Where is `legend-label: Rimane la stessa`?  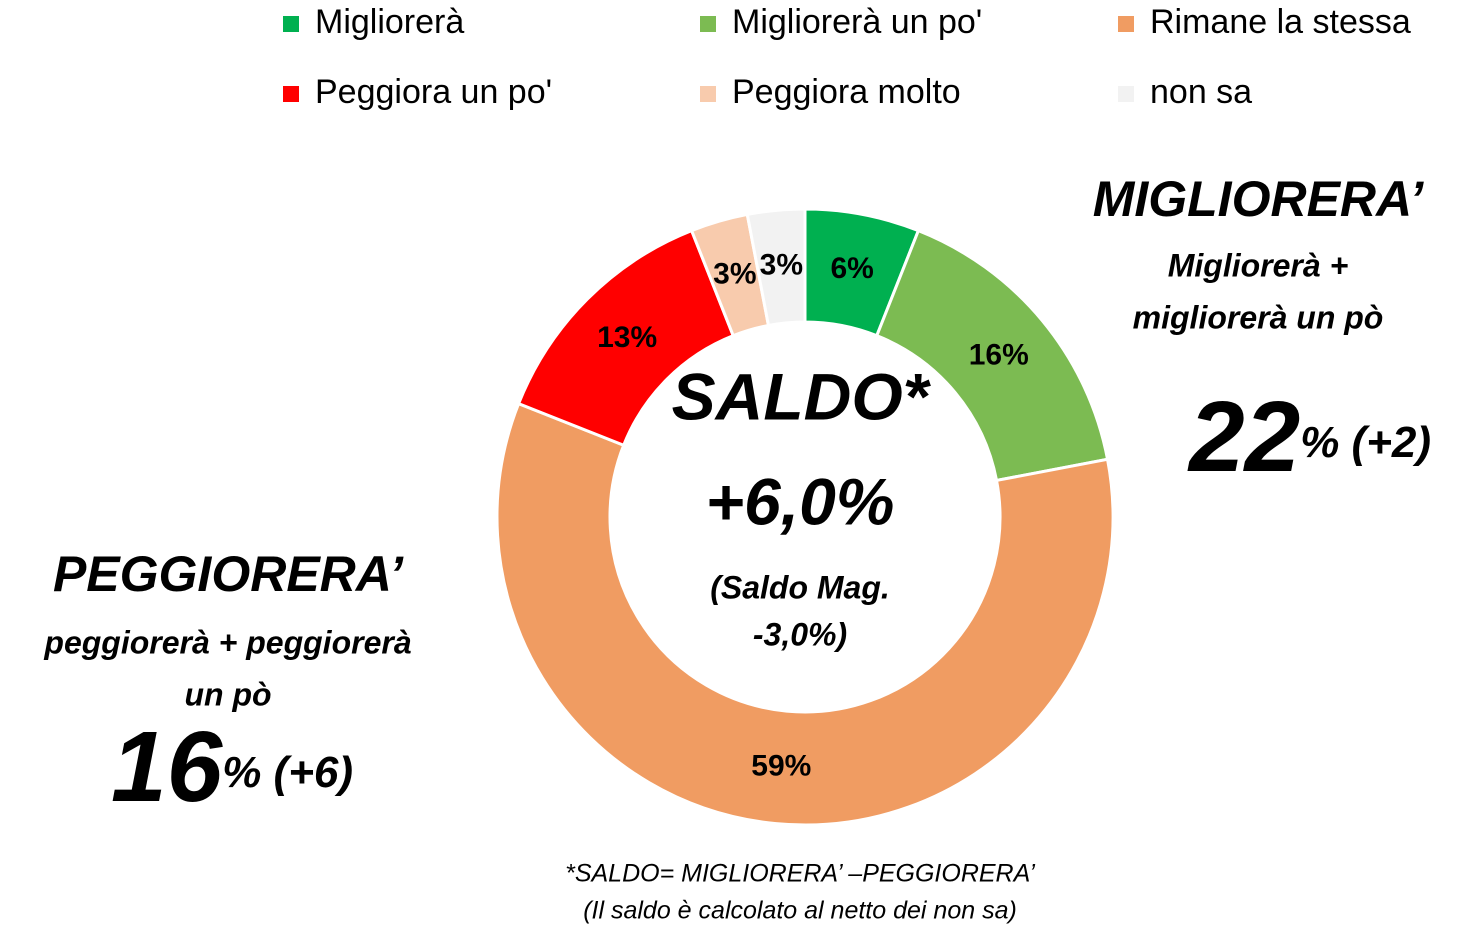 legend-label: Rimane la stessa is located at coordinates (1280, 22).